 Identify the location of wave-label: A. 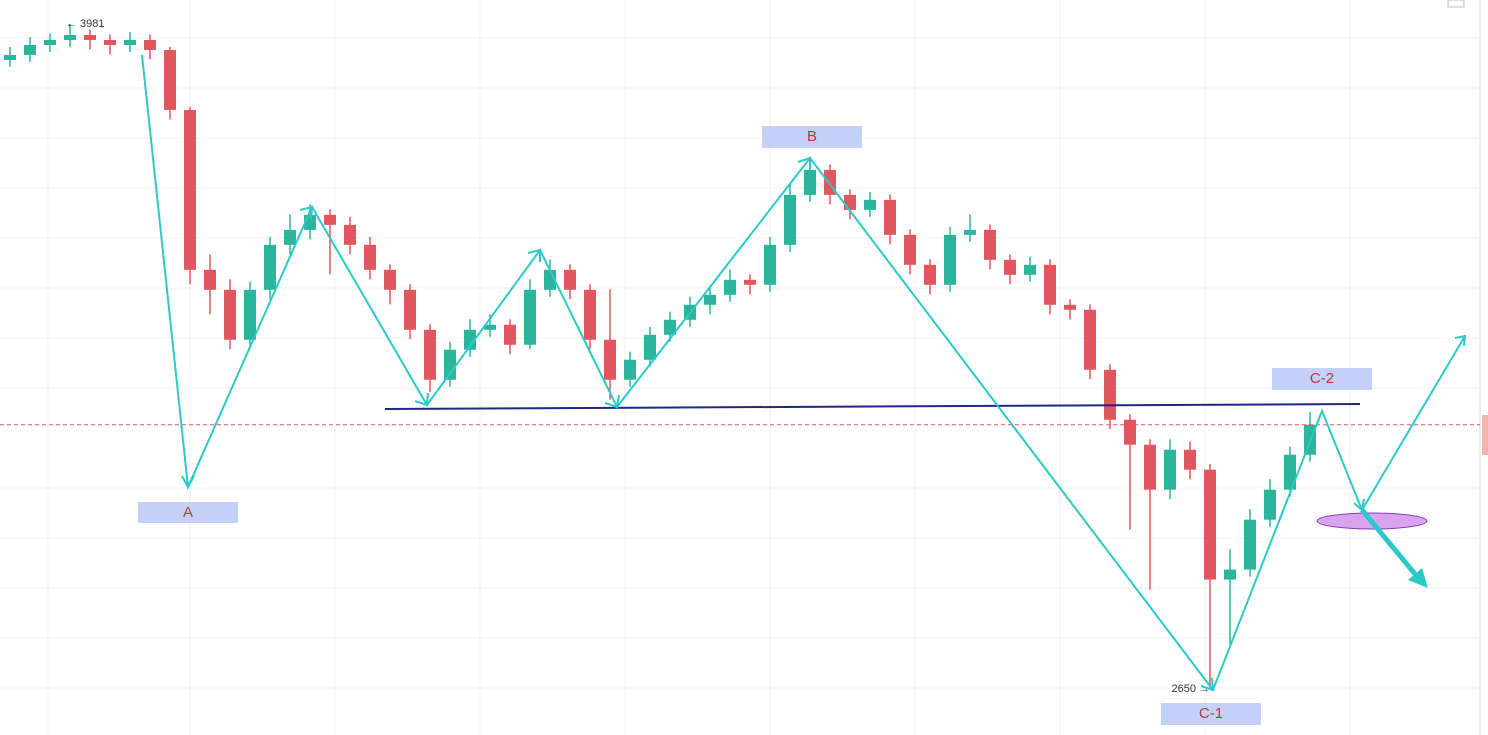
(188, 512).